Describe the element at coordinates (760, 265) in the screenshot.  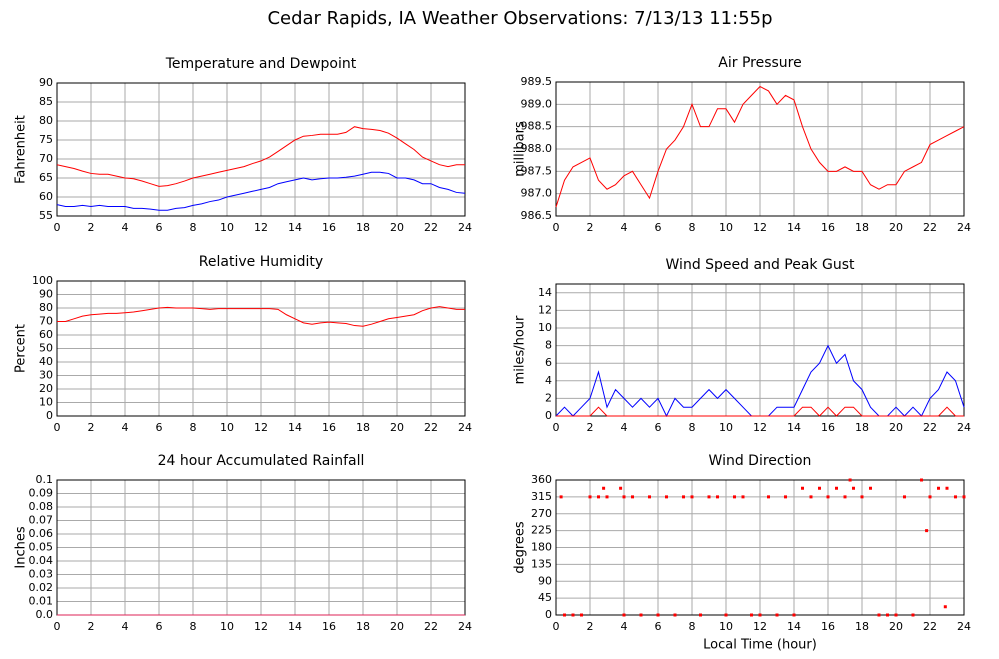
I see `chart-title: Wind Speed and Peak Gust` at that location.